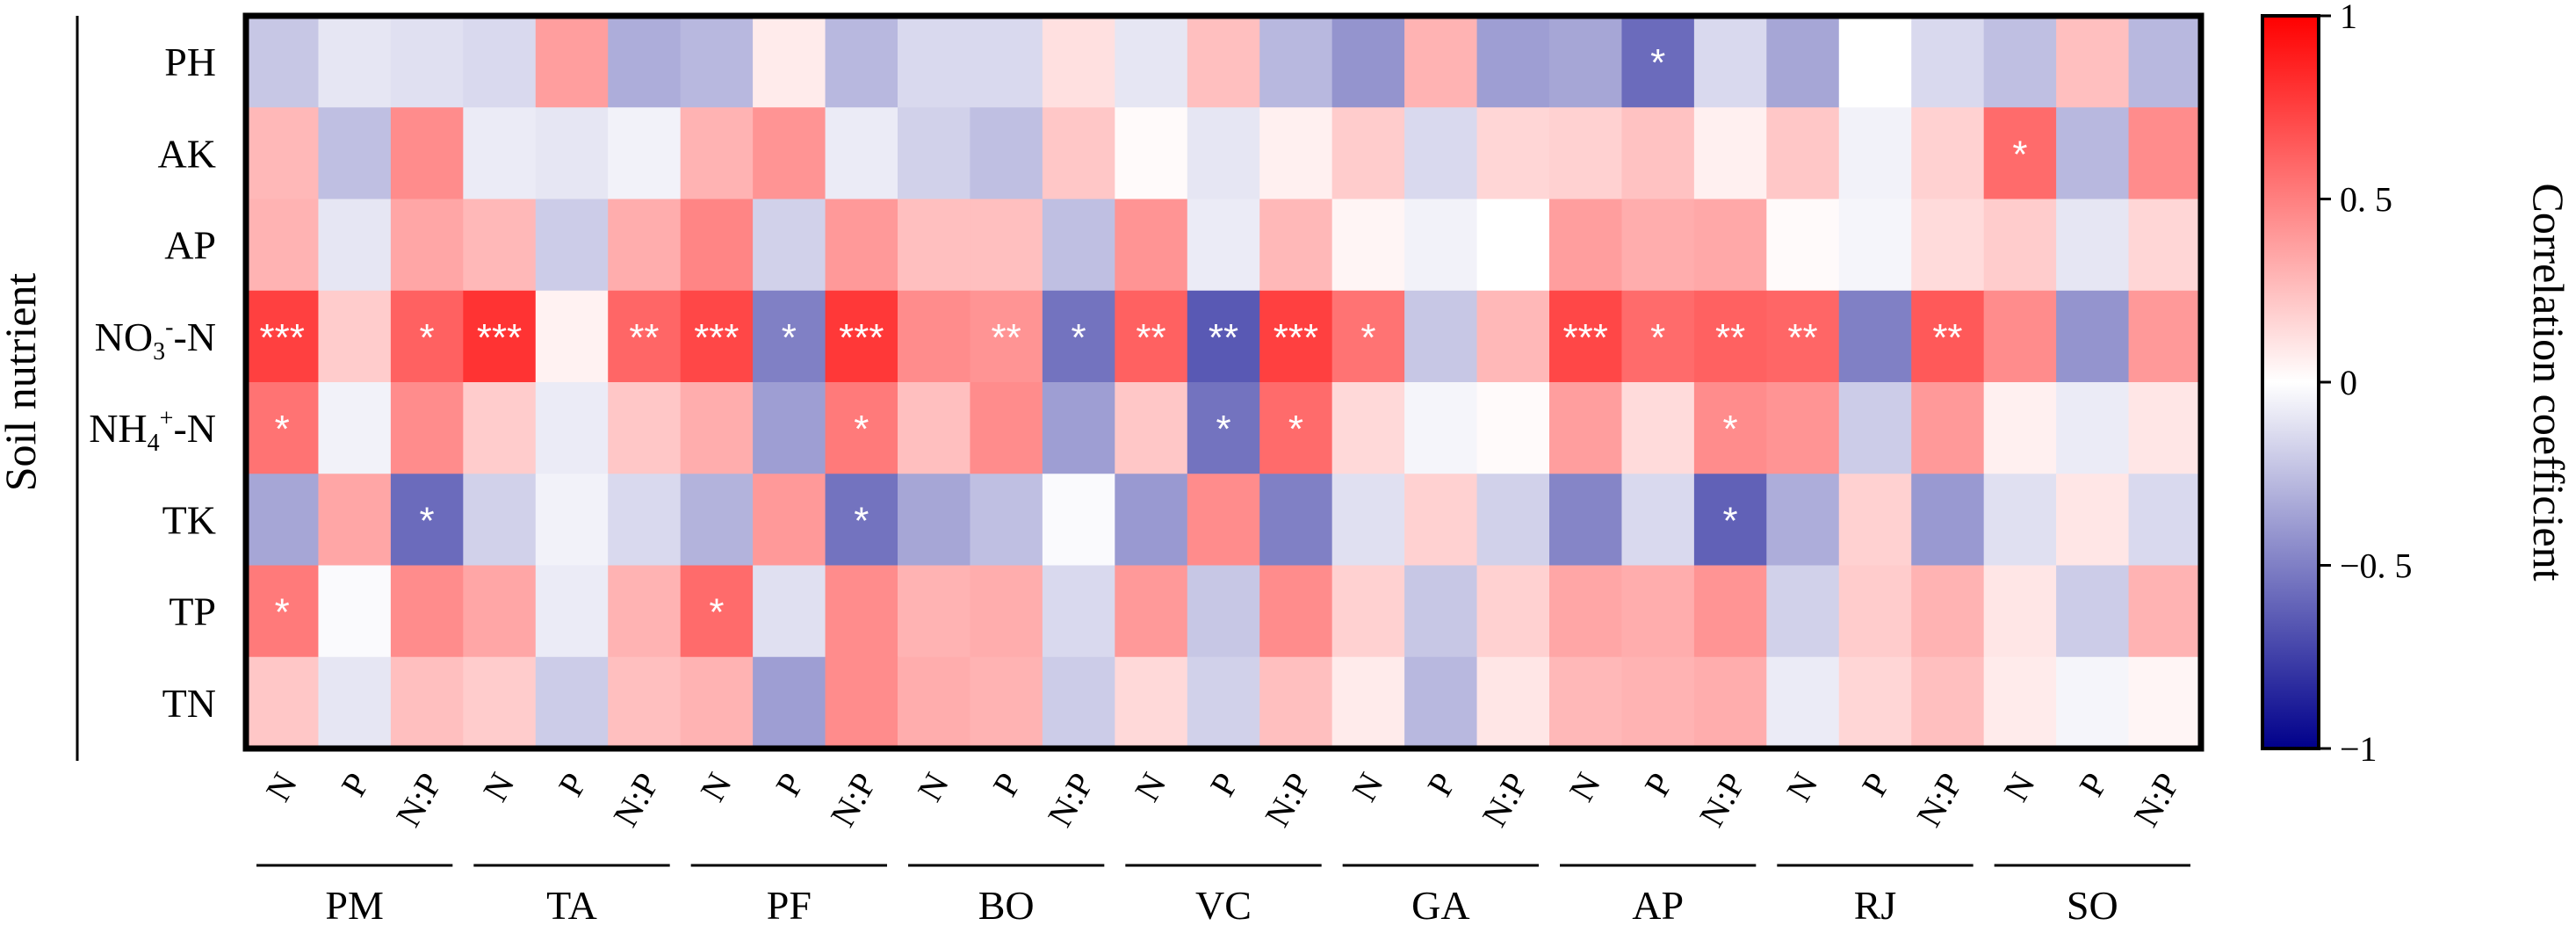 The height and width of the screenshot is (933, 2576). What do you see at coordinates (571, 905) in the screenshot?
I see `group-label: TA` at bounding box center [571, 905].